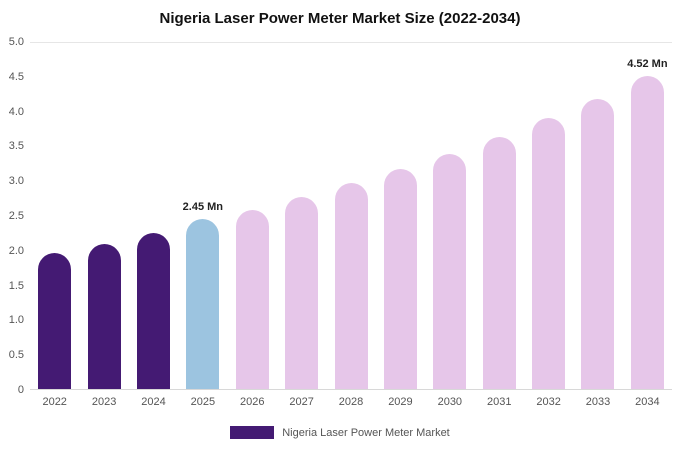 The height and width of the screenshot is (450, 680). I want to click on x-axis-label: 2034, so click(647, 402).